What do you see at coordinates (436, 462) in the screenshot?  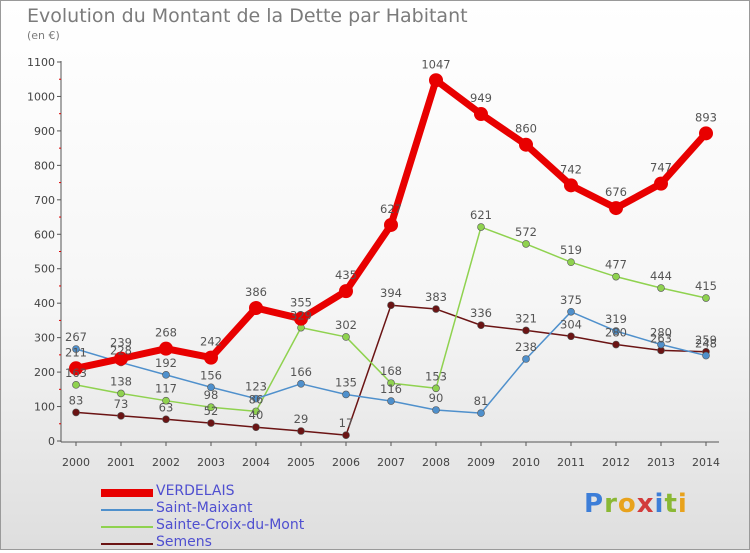 I see `x-tick-label: 2008` at bounding box center [436, 462].